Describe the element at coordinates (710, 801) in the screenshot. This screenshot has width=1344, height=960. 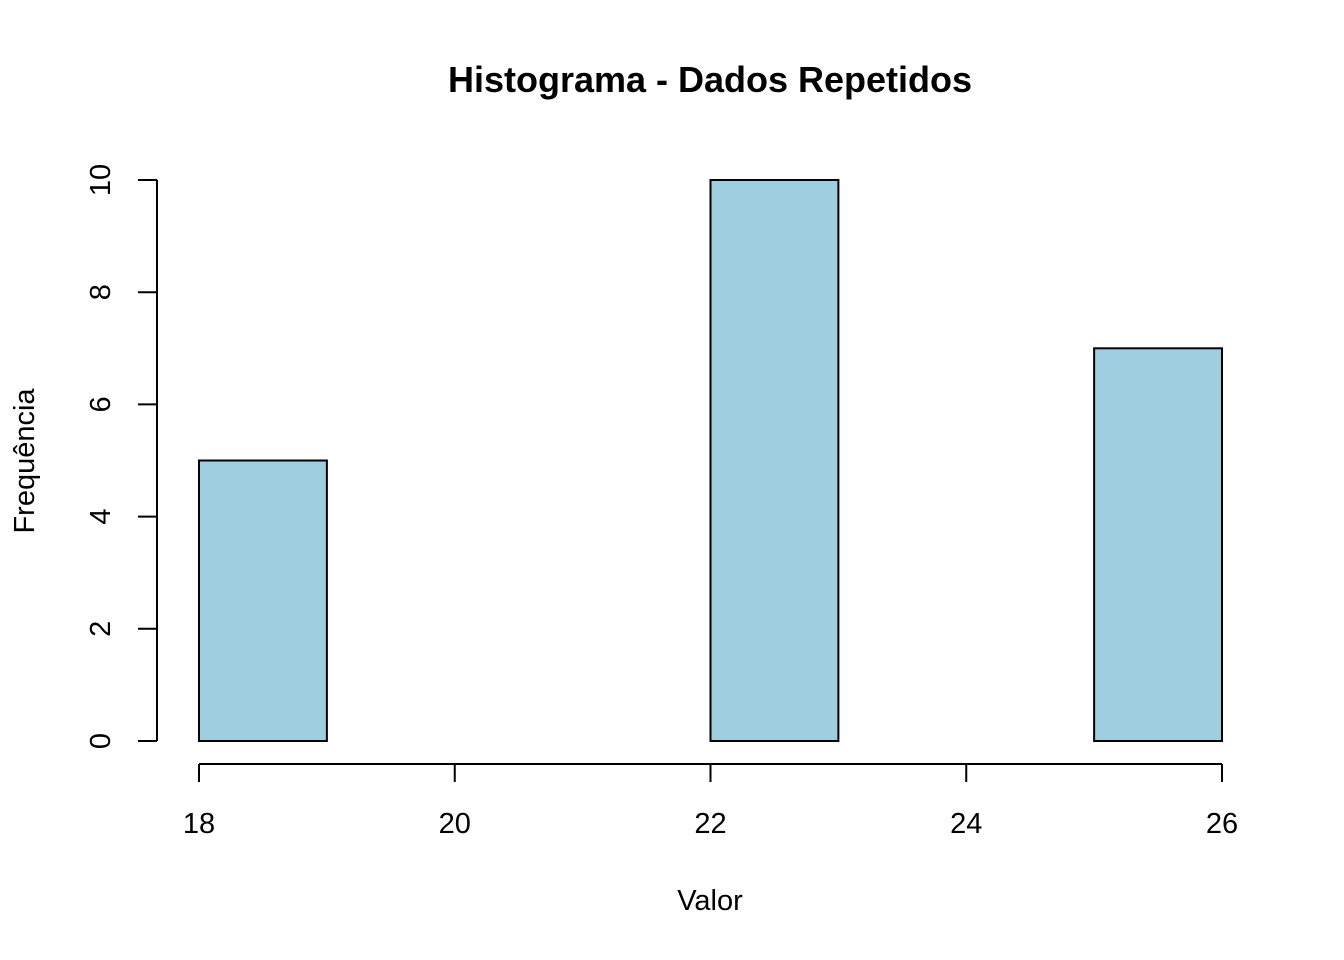
I see `x-axis: 18 20 22 24 26` at that location.